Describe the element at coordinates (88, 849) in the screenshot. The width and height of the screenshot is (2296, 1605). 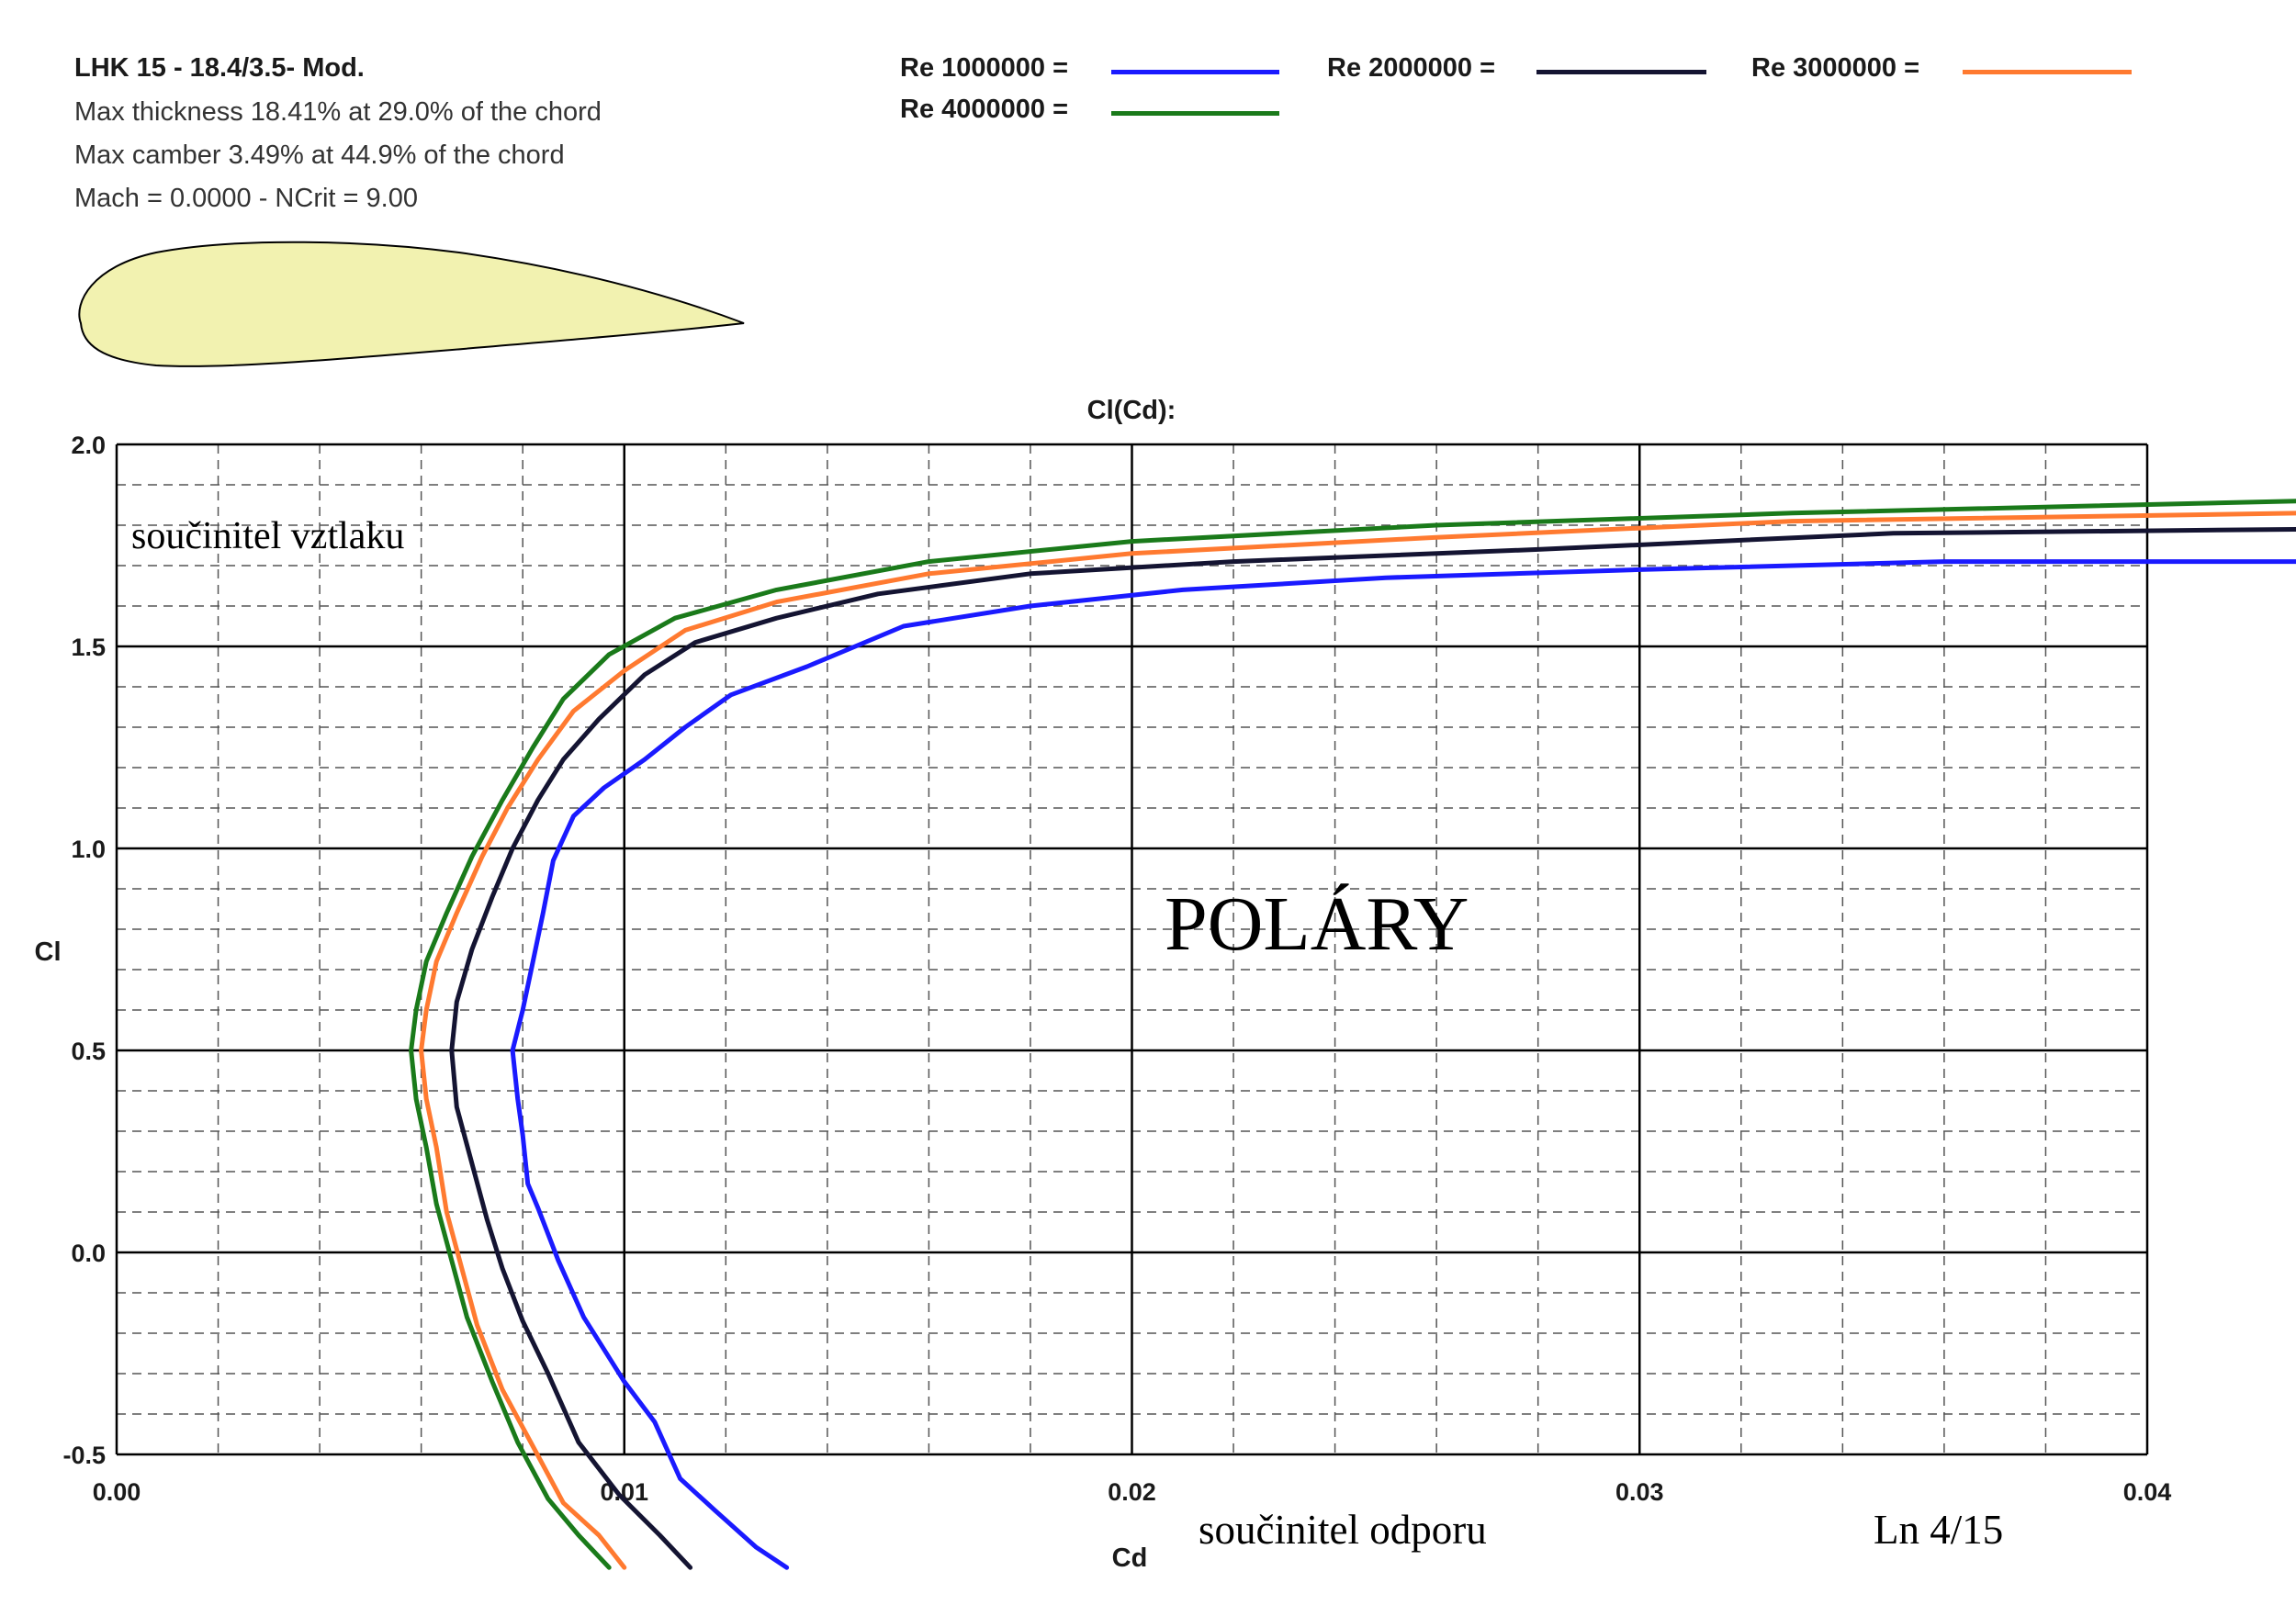
I see `y-tick-label: 1.0` at that location.